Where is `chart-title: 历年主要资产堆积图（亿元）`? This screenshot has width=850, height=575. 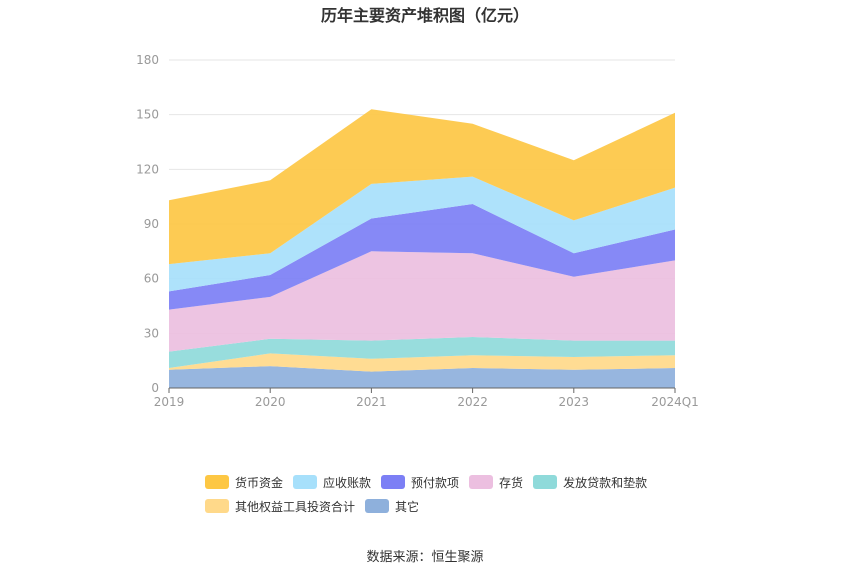
chart-title: 历年主要资产堆积图（亿元） is located at coordinates (424, 15).